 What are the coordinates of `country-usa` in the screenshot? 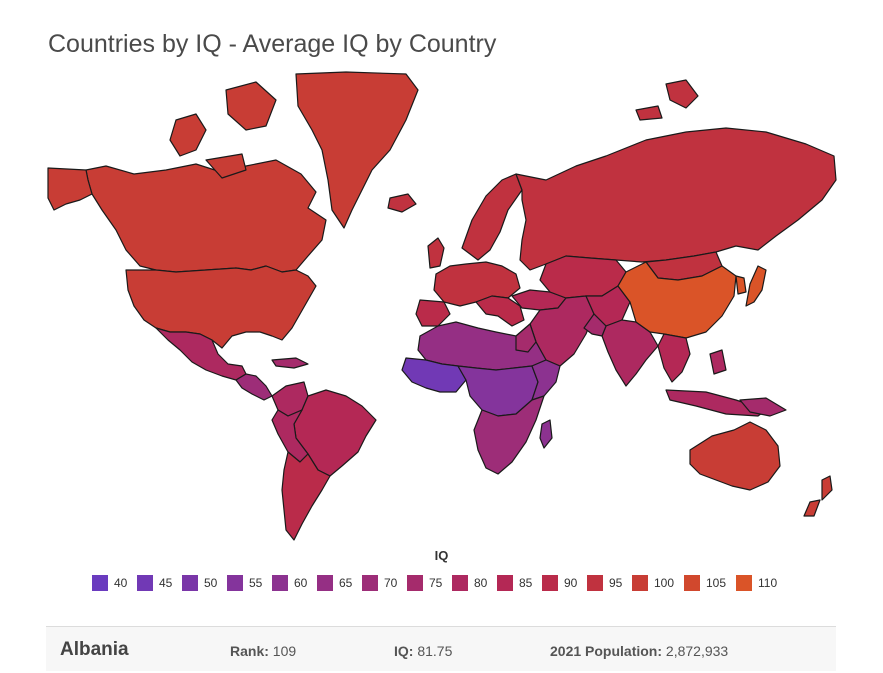 It's located at (221, 307).